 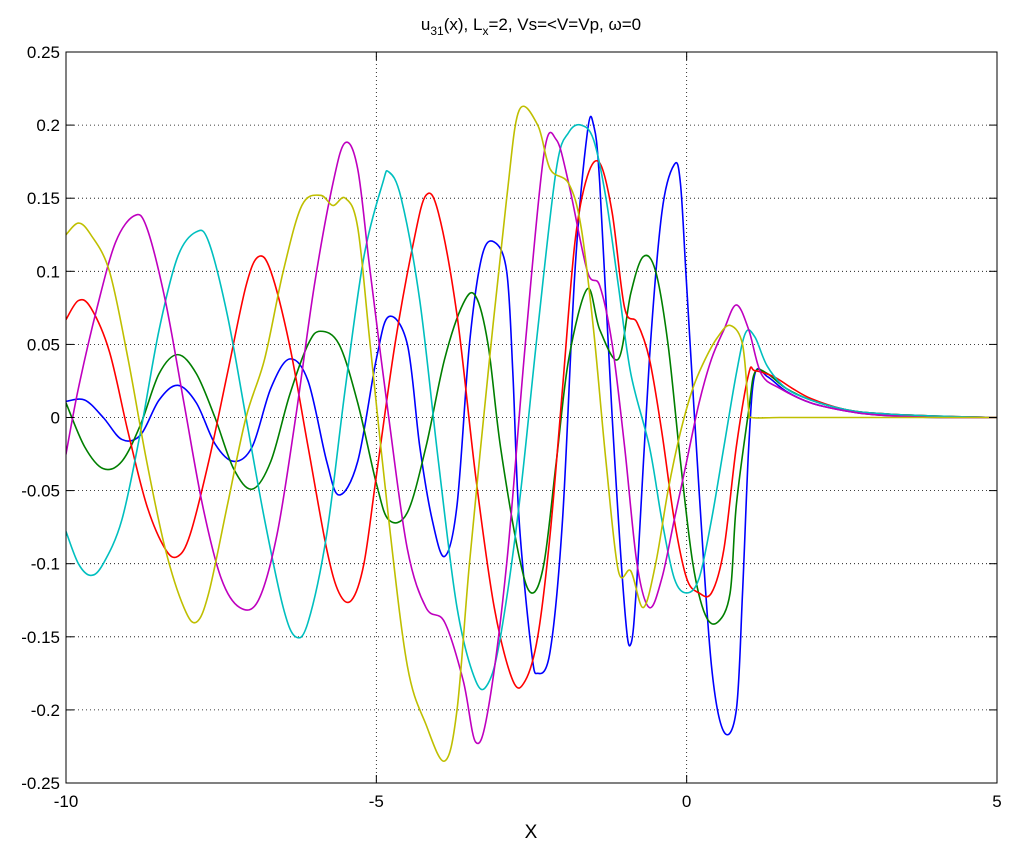 I want to click on title-subscript: x, so click(x=485, y=31).